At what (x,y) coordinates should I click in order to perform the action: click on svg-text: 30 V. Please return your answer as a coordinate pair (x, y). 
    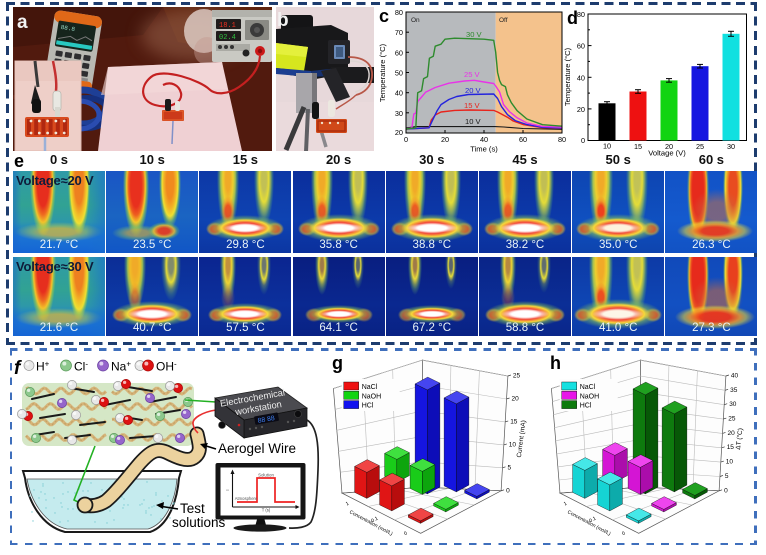
    Looking at the image, I should click on (474, 34).